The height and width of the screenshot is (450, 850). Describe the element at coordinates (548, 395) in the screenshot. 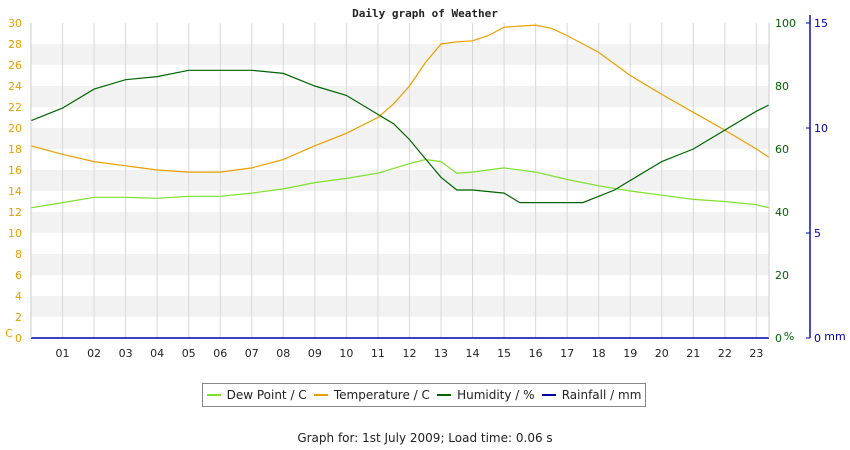

I see `legend-swatch-rainfall` at that location.